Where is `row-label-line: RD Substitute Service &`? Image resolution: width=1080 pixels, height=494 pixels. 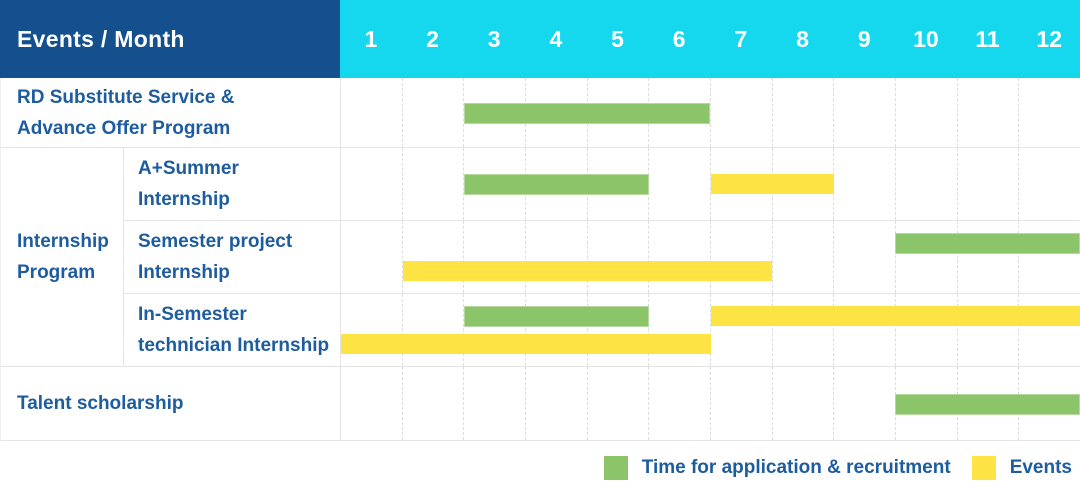 row-label-line: RD Substitute Service & is located at coordinates (126, 97).